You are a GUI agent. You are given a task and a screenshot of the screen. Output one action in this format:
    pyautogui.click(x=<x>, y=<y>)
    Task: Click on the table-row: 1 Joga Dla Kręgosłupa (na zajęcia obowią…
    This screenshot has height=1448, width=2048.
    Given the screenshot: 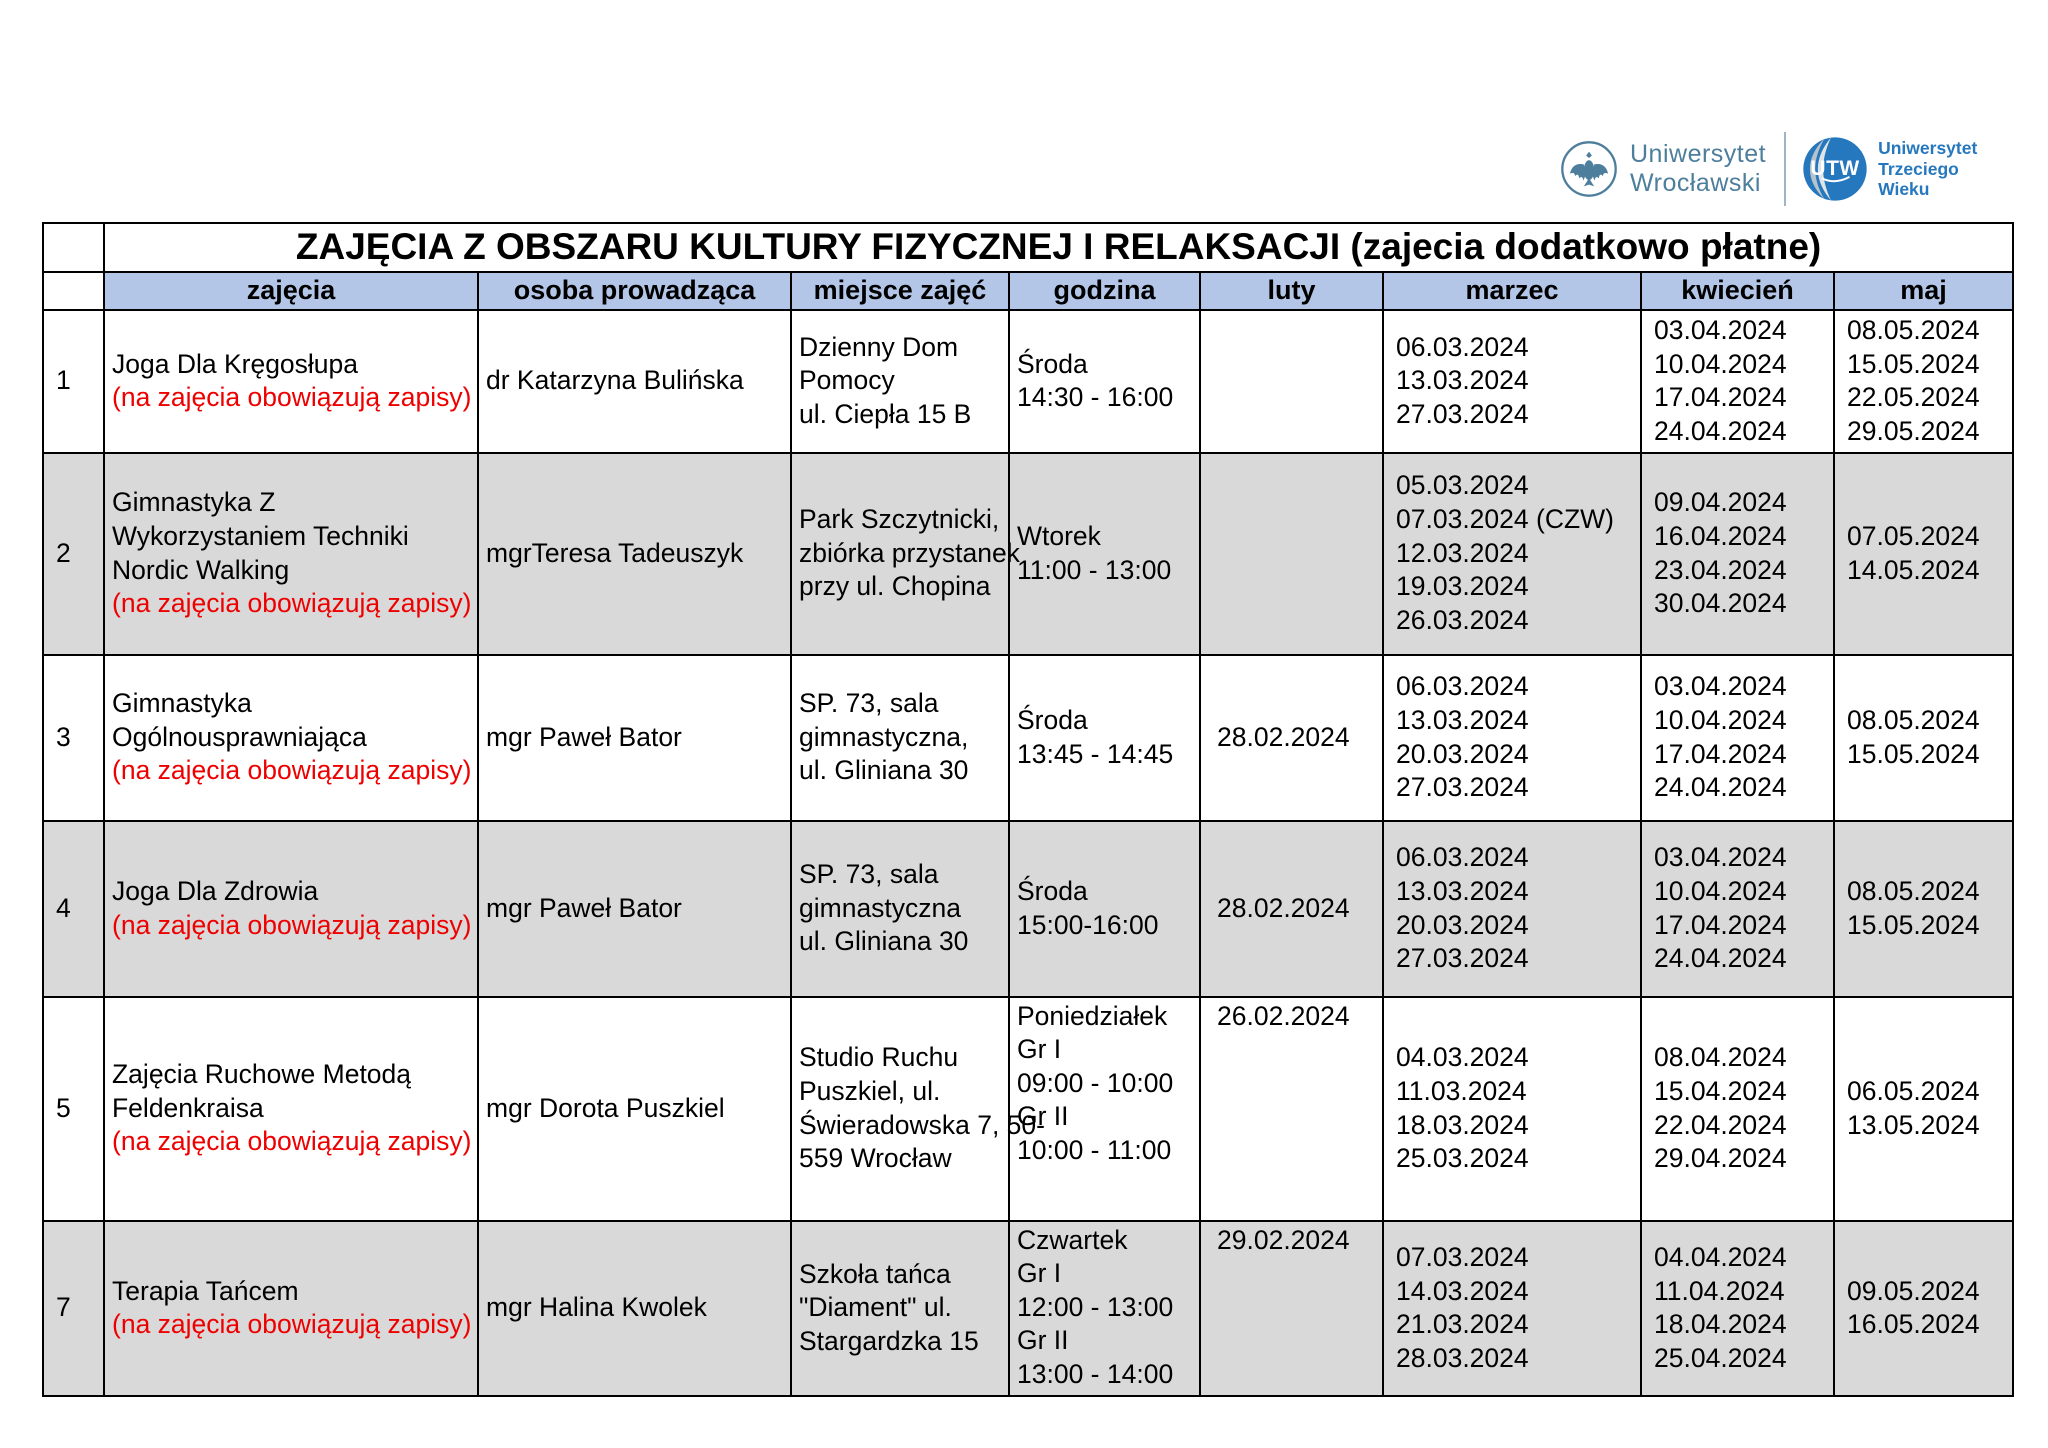 What is the action you would take?
    pyautogui.click(x=1028, y=381)
    